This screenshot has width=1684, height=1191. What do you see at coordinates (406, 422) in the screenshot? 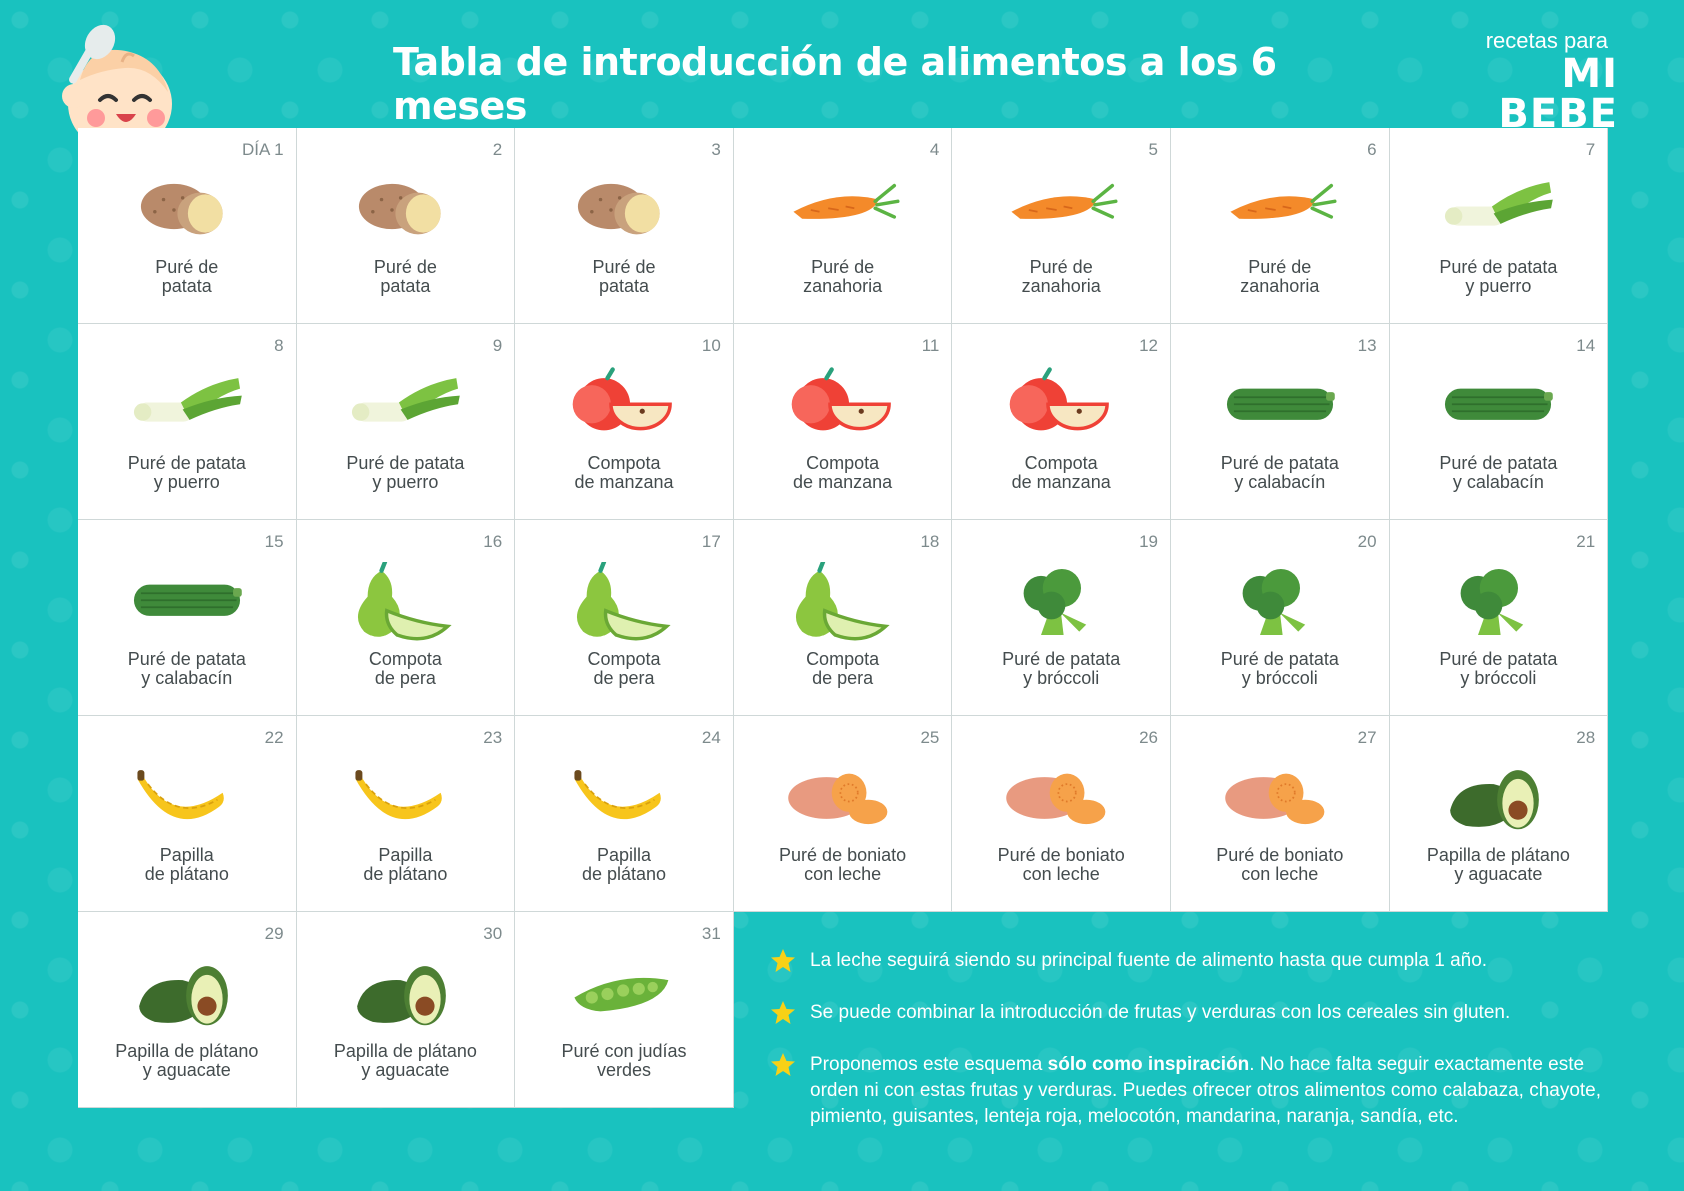
I see `day-cell: 9 Puré de patata y puerro` at bounding box center [406, 422].